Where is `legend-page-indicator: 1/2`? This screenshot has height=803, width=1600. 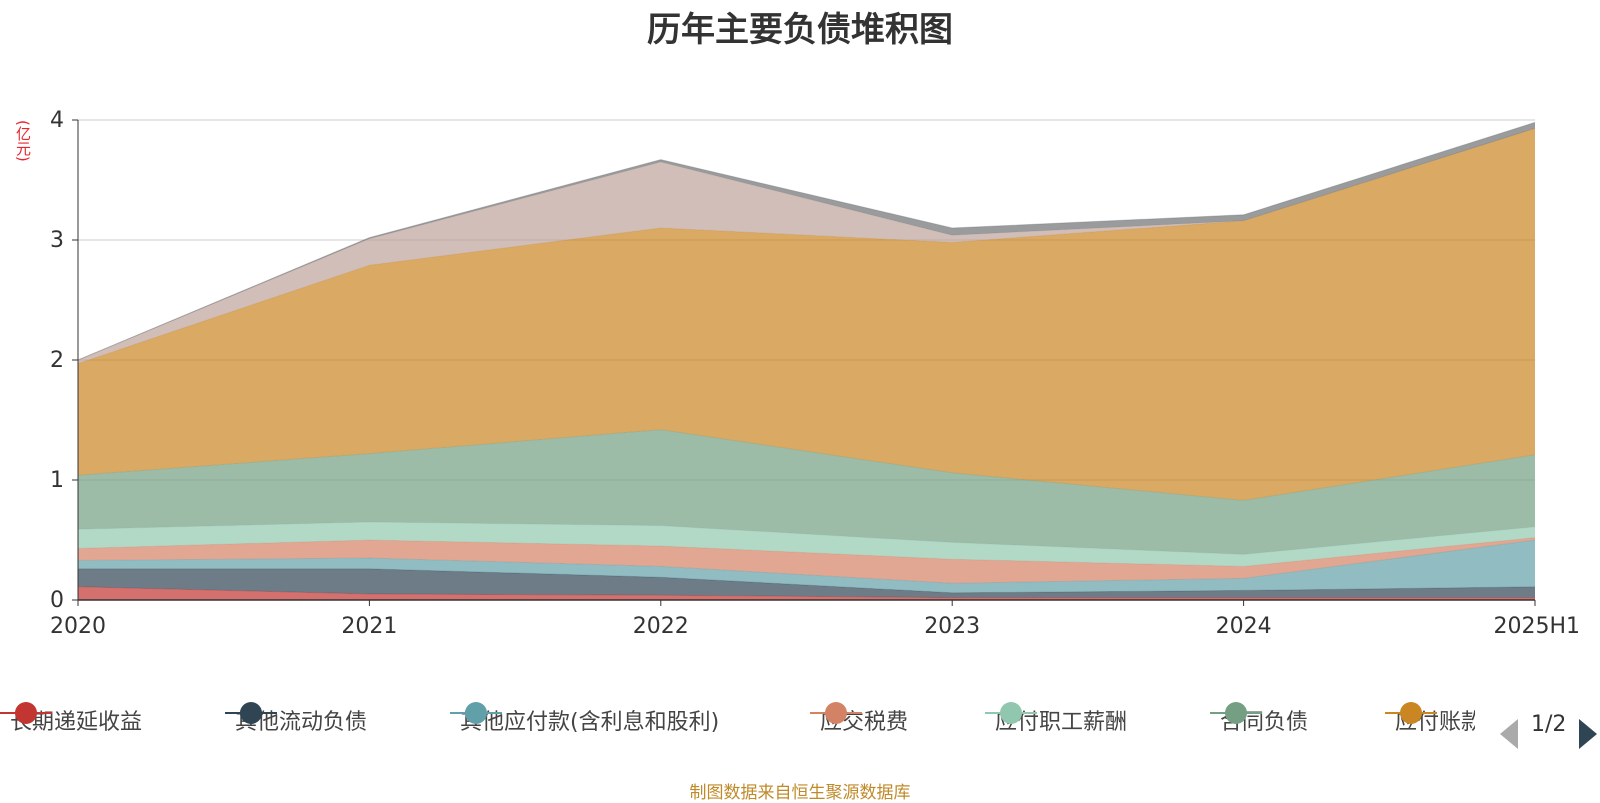
legend-page-indicator: 1/2 is located at coordinates (1549, 724).